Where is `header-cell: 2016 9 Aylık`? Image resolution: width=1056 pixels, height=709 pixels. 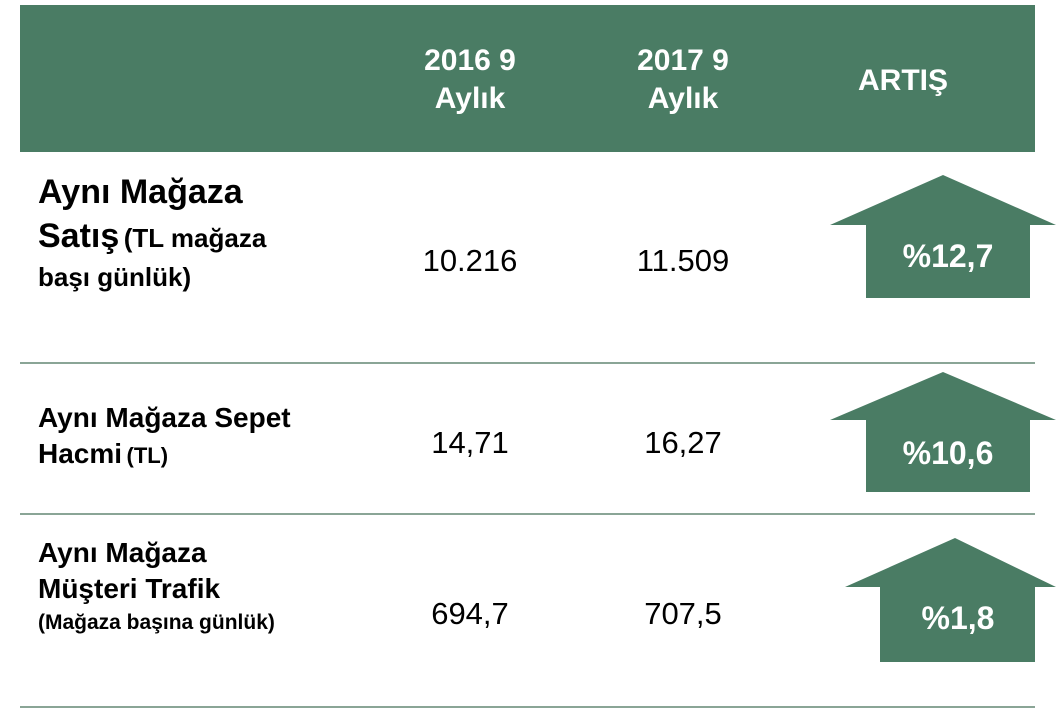
header-cell: 2016 9 Aylık is located at coordinates (470, 80).